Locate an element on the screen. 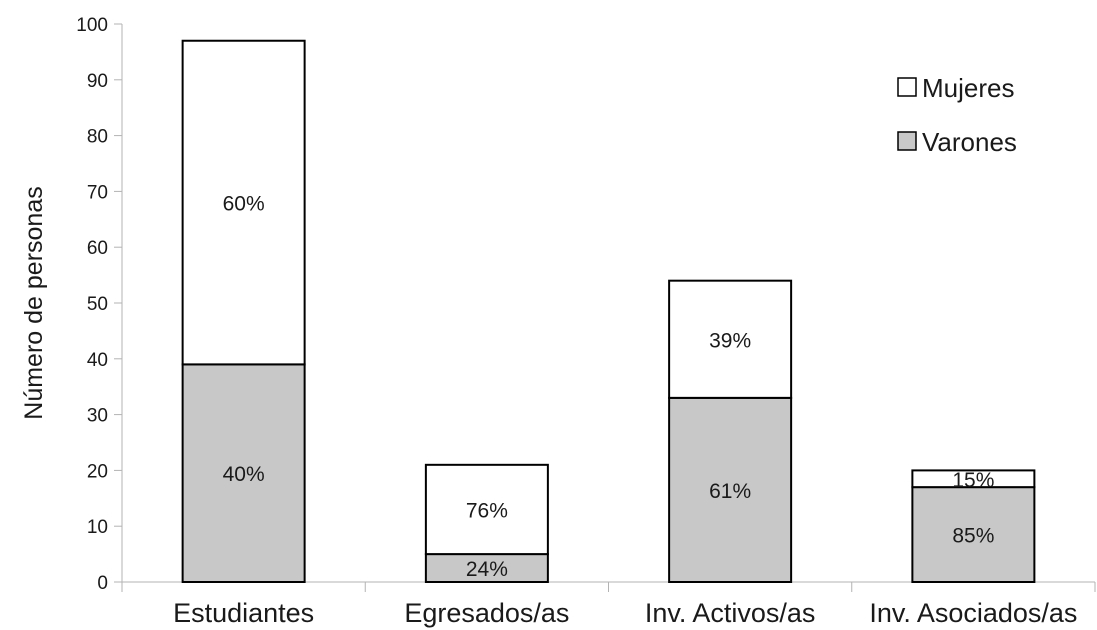 Image resolution: width=1097 pixels, height=630 pixels. x-tick-label: Estudiantes is located at coordinates (243, 613).